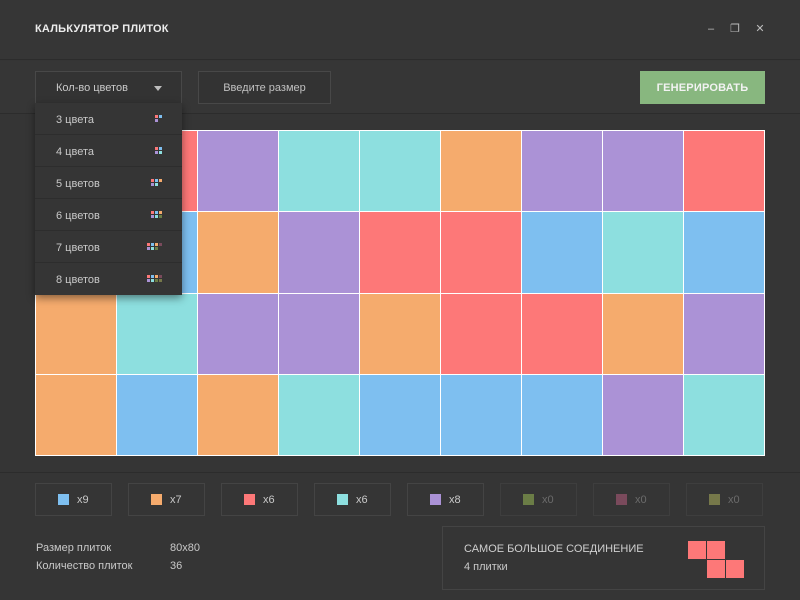 The width and height of the screenshot is (800, 600). I want to click on generate-button: ГЕНЕРИРОВАТЬ, so click(702, 87).